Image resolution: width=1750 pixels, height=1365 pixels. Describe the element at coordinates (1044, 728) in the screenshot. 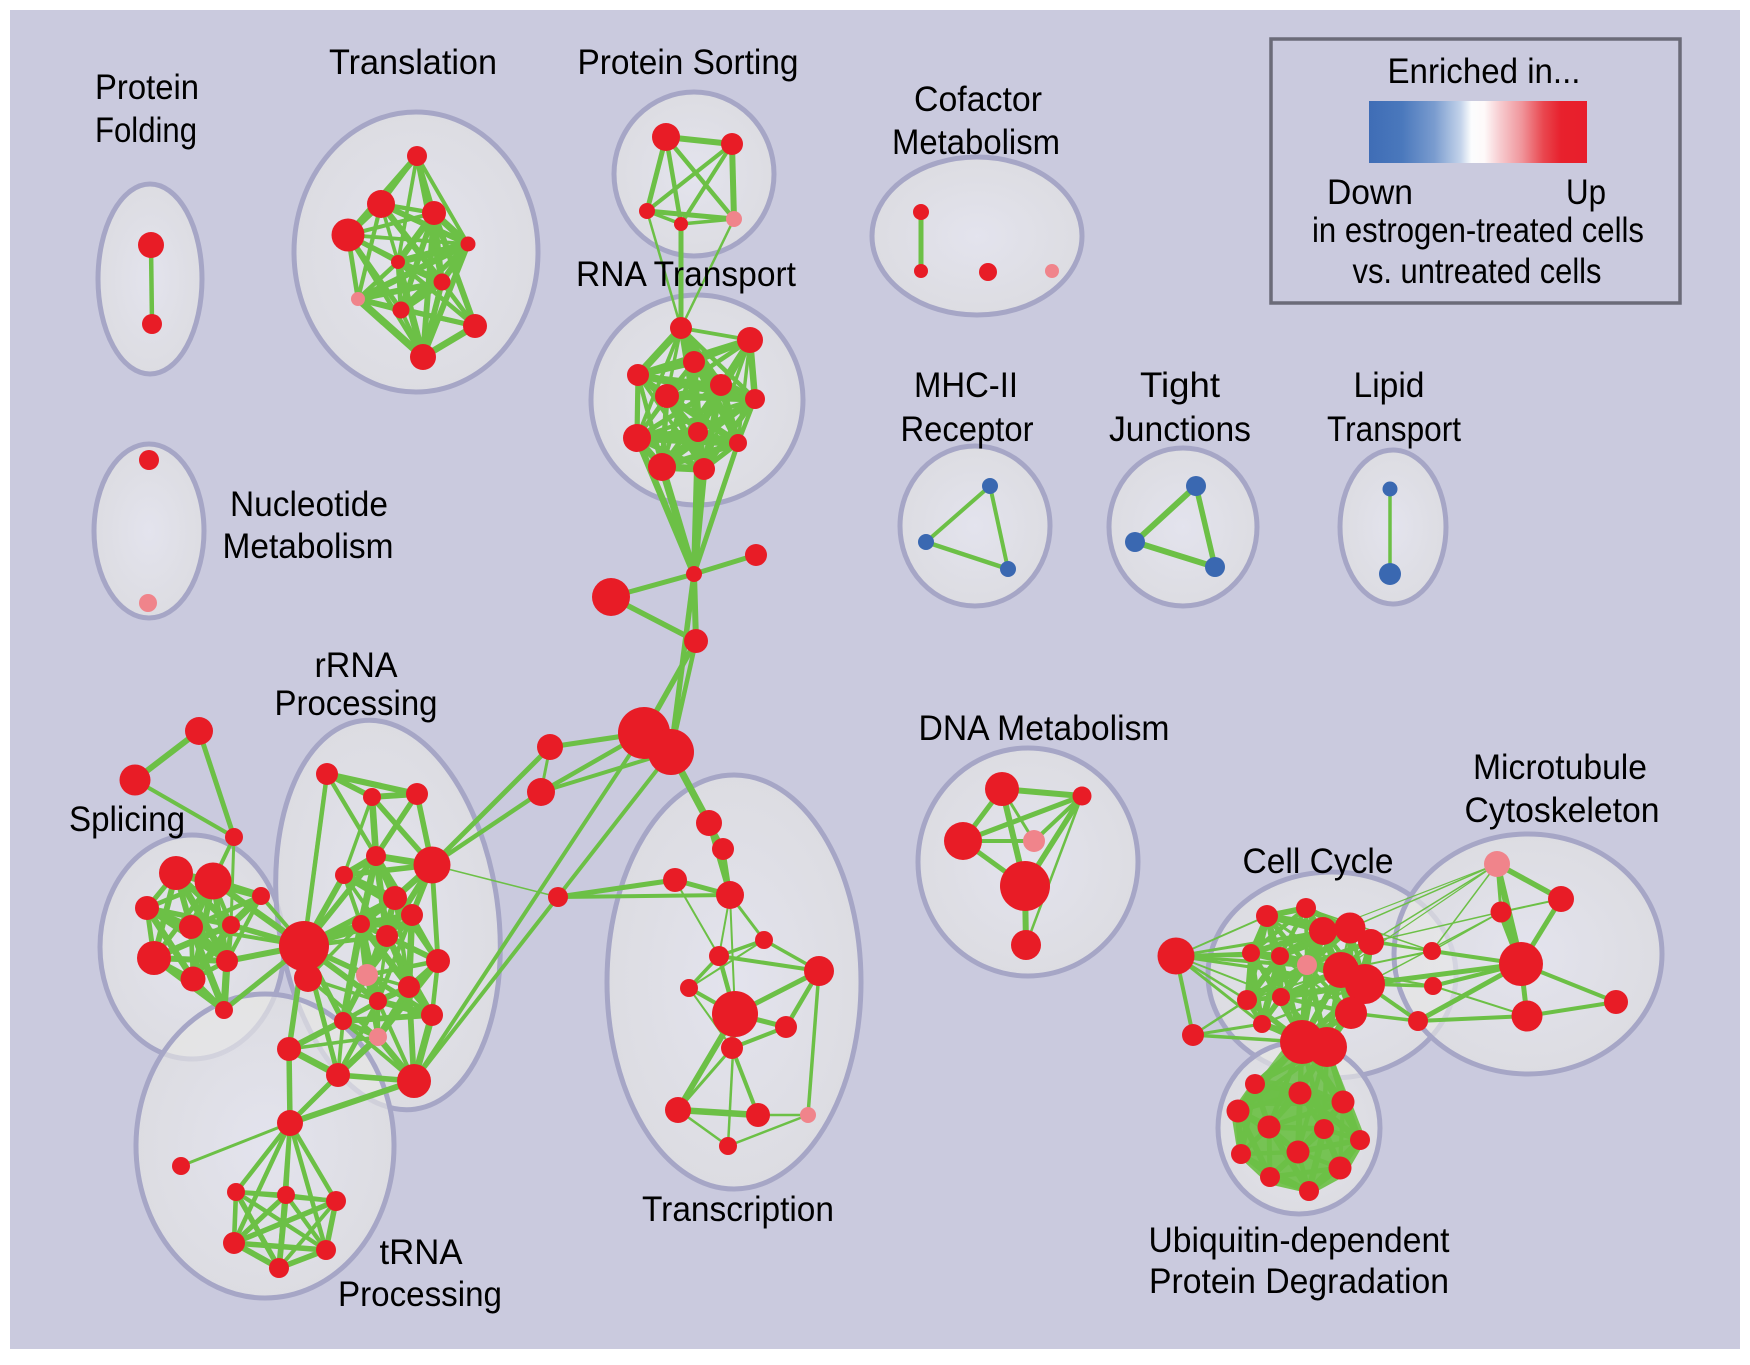

I see `svg-text: DNA Metabolism` at that location.